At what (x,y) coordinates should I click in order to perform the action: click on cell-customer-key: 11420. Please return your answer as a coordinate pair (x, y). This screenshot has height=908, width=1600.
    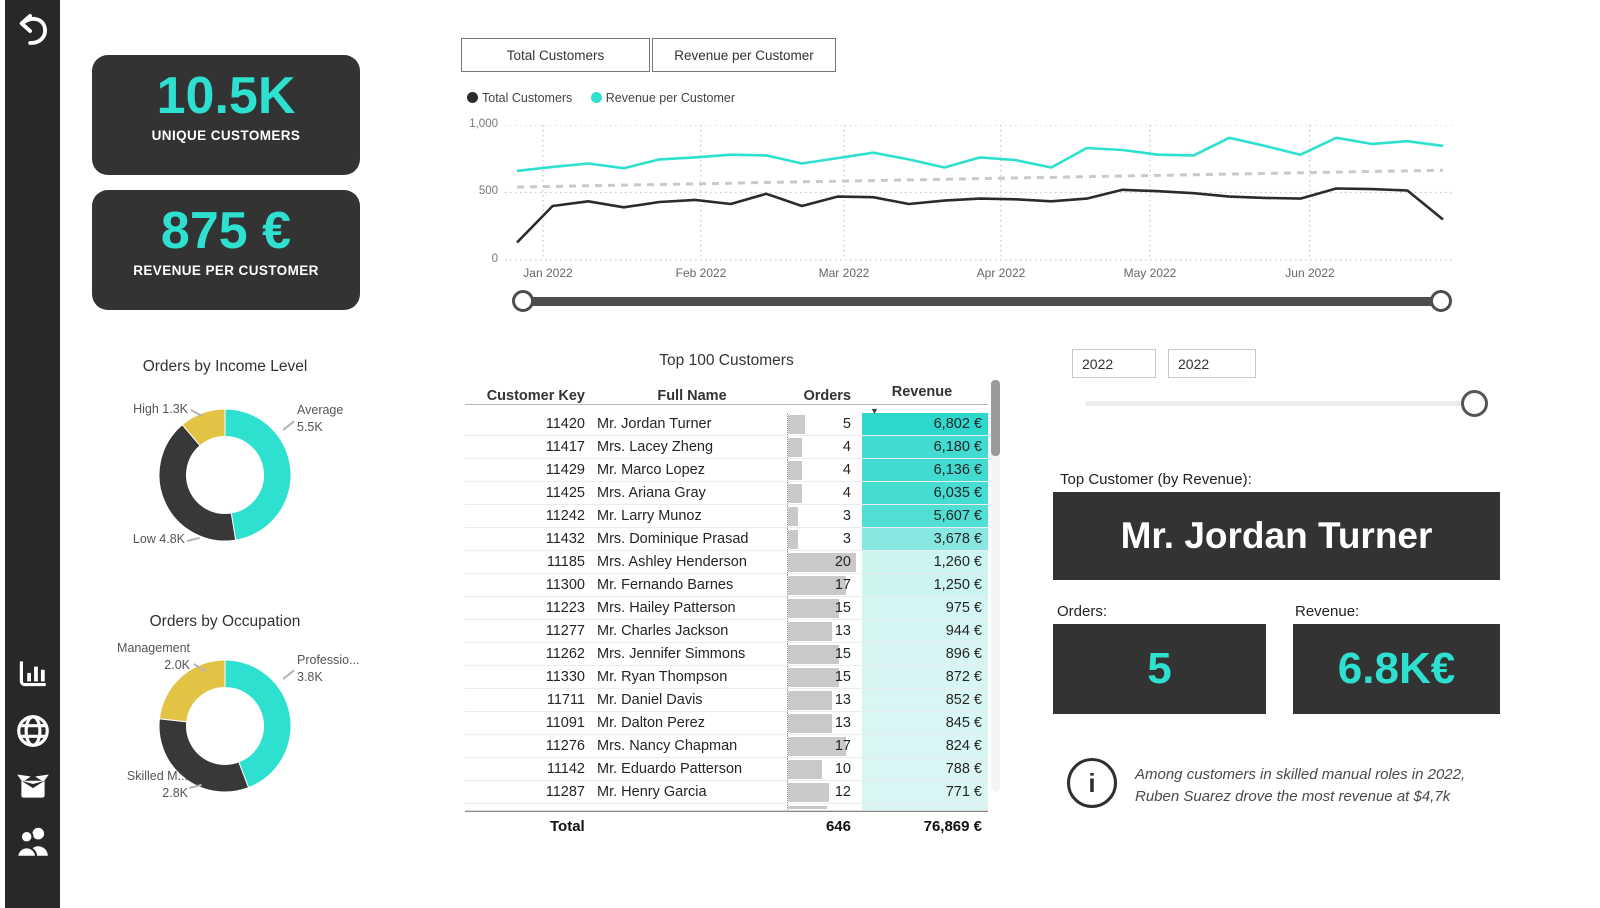
    Looking at the image, I should click on (565, 424).